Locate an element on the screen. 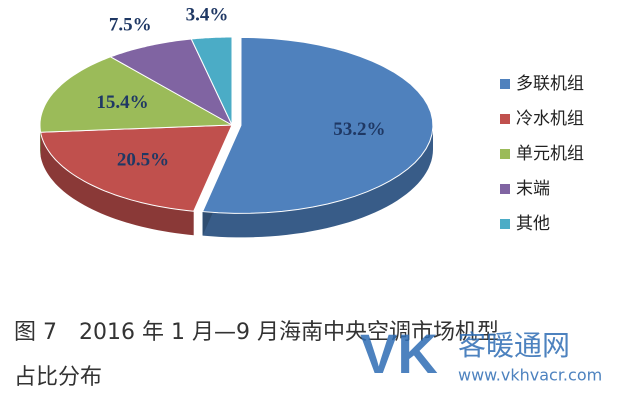 This screenshot has width=618, height=405. value-label: 20.5% is located at coordinates (143, 160).